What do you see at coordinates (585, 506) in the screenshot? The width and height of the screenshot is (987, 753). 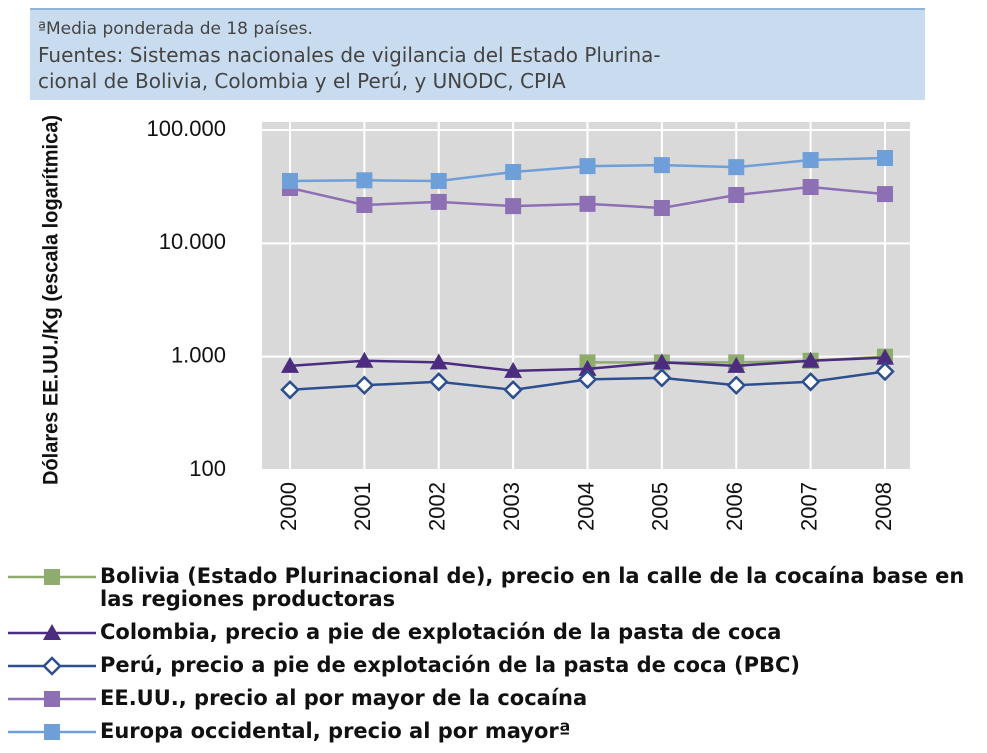 I see `x-tick-label: 2004` at bounding box center [585, 506].